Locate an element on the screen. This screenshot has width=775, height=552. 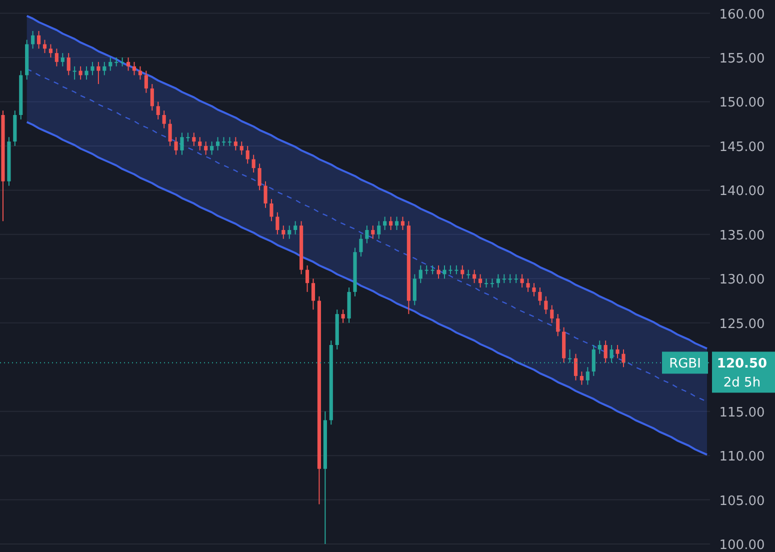
y-tick-label: 125.00 is located at coordinates (742, 324).